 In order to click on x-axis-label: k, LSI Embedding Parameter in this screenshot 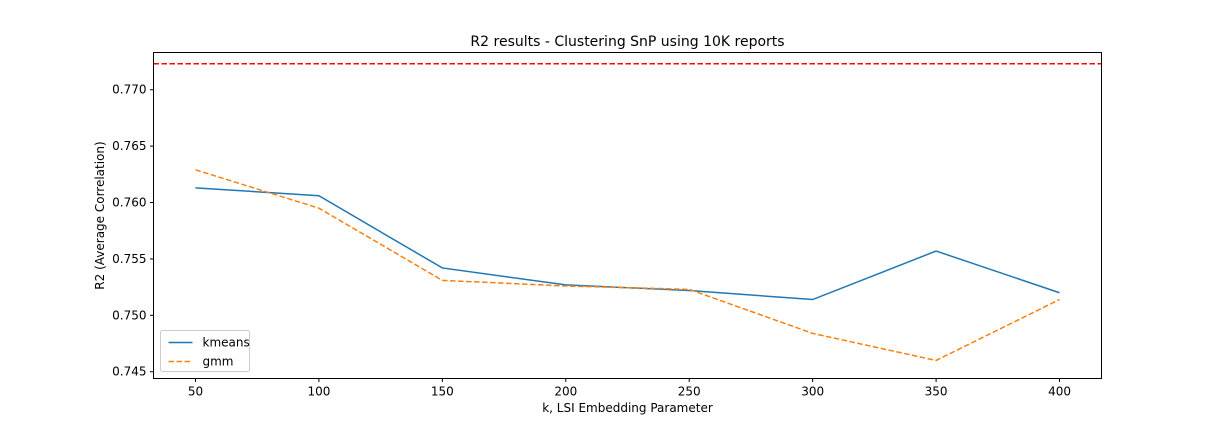, I will do `click(627, 408)`.